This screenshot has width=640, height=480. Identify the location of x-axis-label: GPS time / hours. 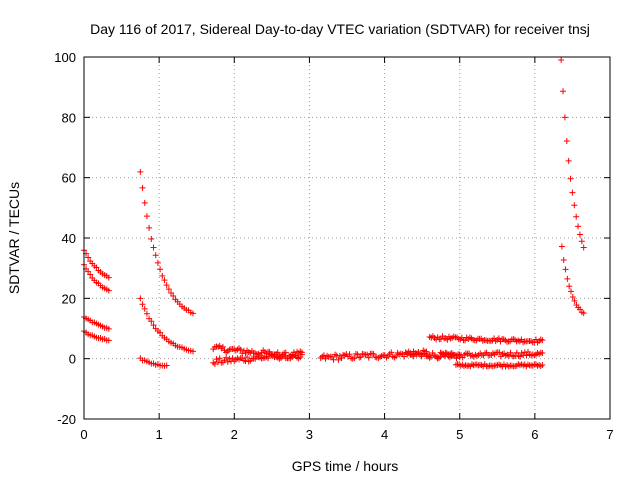
(345, 466).